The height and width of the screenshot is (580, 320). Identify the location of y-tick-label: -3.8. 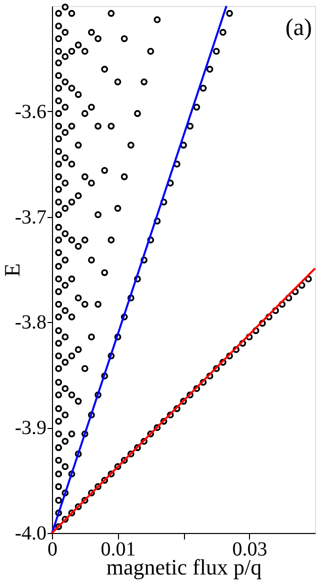
(30, 323).